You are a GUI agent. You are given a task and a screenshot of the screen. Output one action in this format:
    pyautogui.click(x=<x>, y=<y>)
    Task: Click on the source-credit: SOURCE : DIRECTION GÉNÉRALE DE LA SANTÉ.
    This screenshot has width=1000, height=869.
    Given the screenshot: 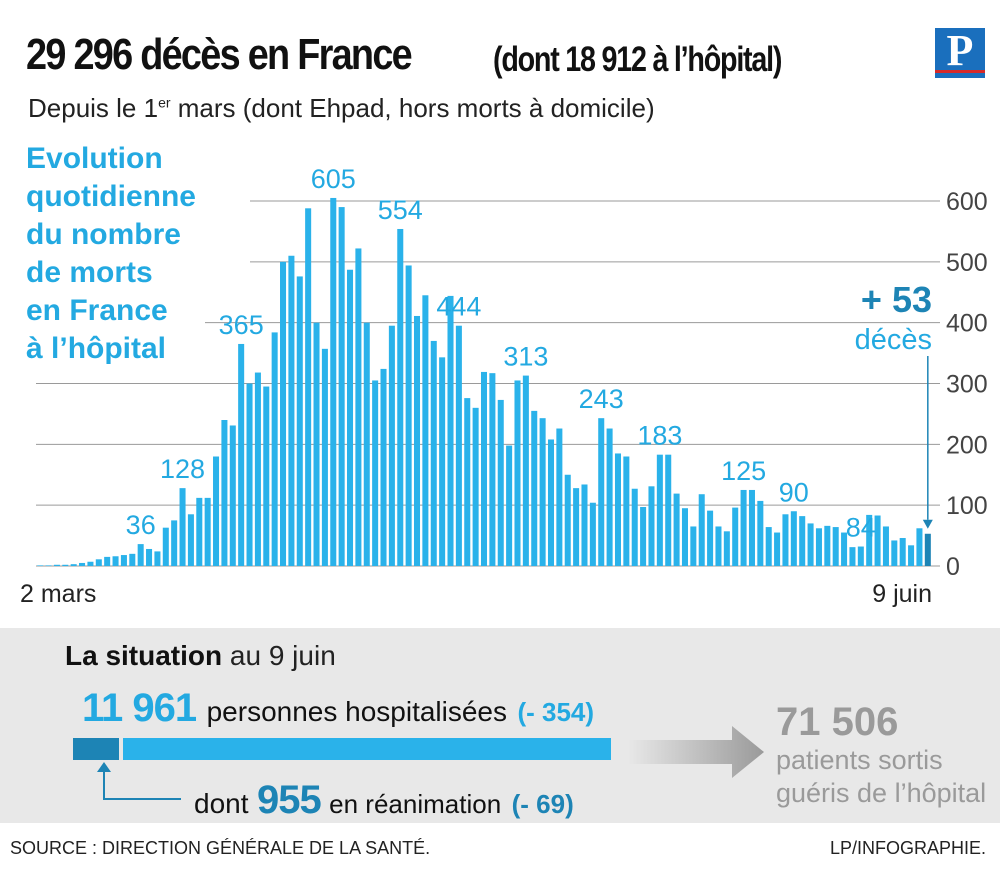 What is the action you would take?
    pyautogui.click(x=220, y=848)
    